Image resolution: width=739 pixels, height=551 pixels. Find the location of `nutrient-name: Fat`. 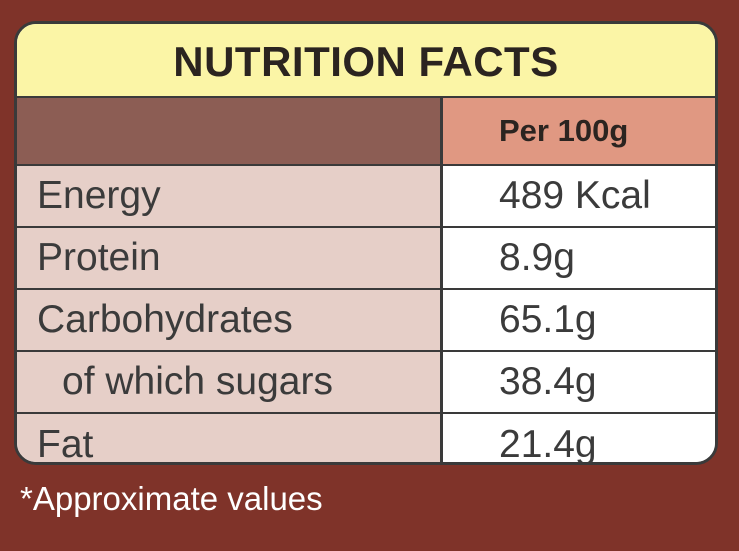

nutrient-name: Fat is located at coordinates (230, 438).